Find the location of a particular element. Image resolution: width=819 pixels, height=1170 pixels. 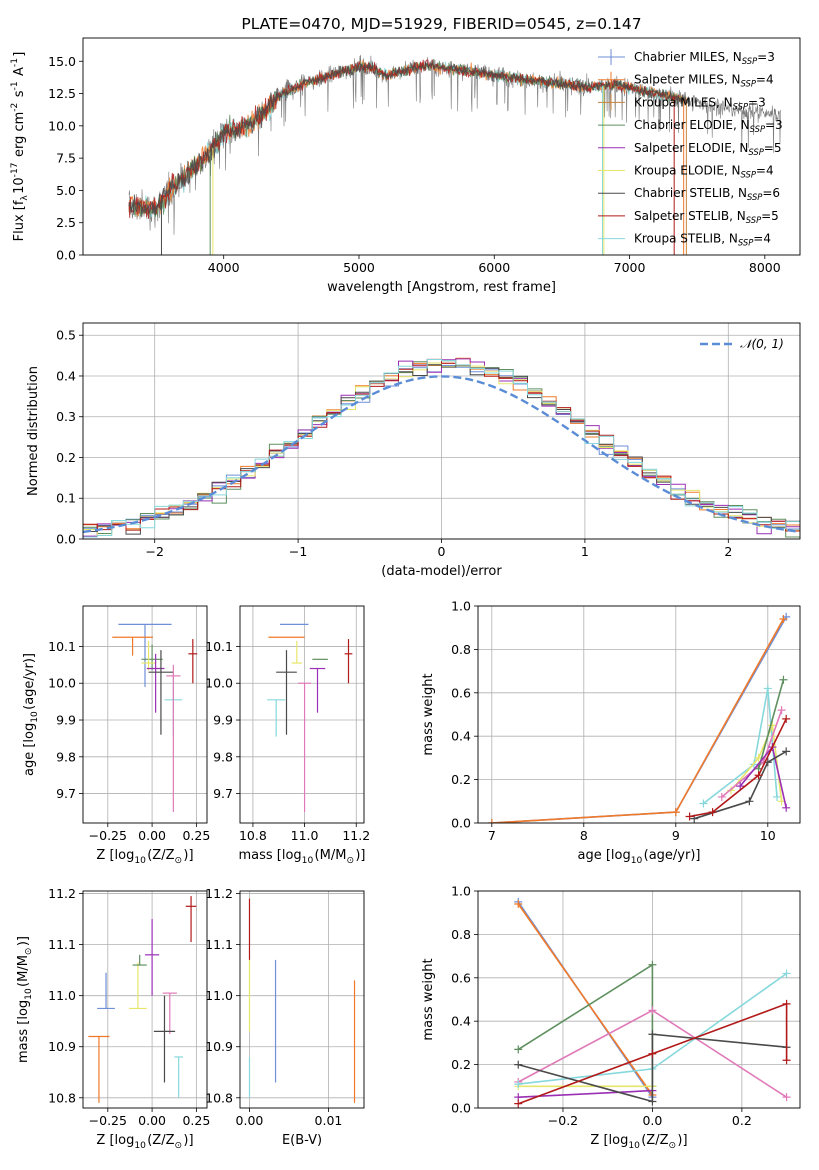

legend-label: 𝒩(0, 1) is located at coordinates (762, 344).